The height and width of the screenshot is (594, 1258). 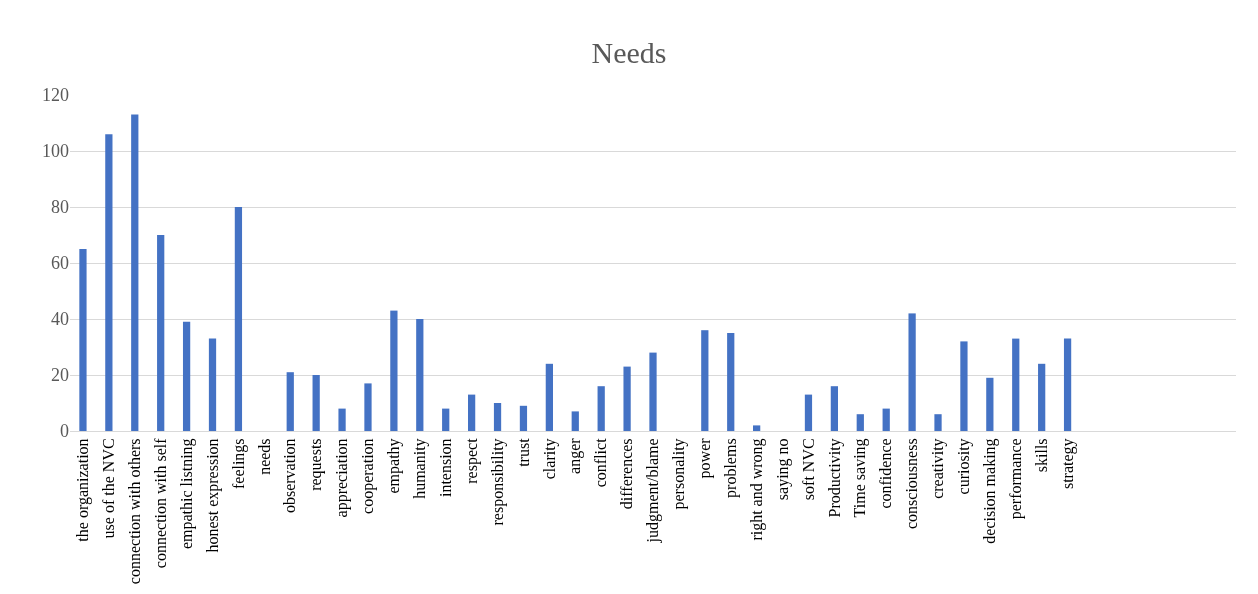 What do you see at coordinates (782, 469) in the screenshot?
I see `x-tick-label: saying no` at bounding box center [782, 469].